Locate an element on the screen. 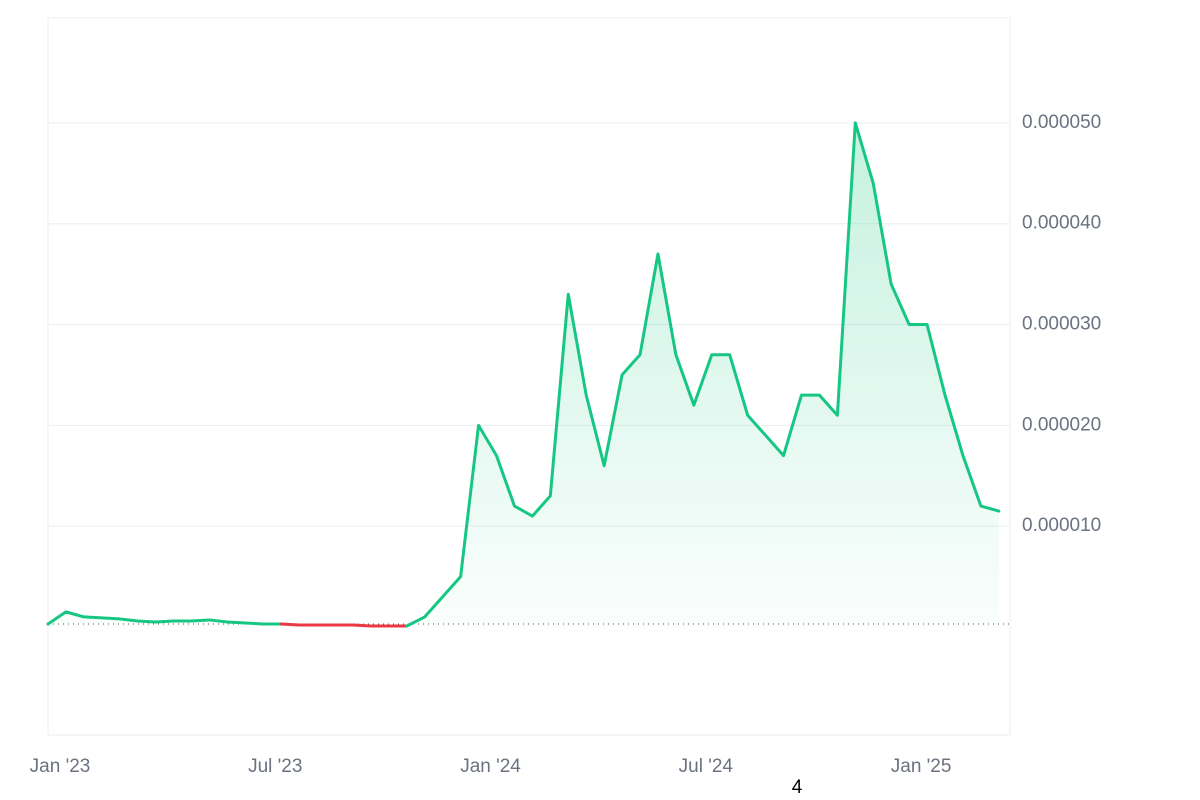  y-tick-label: 0.000050 is located at coordinates (1061, 122).